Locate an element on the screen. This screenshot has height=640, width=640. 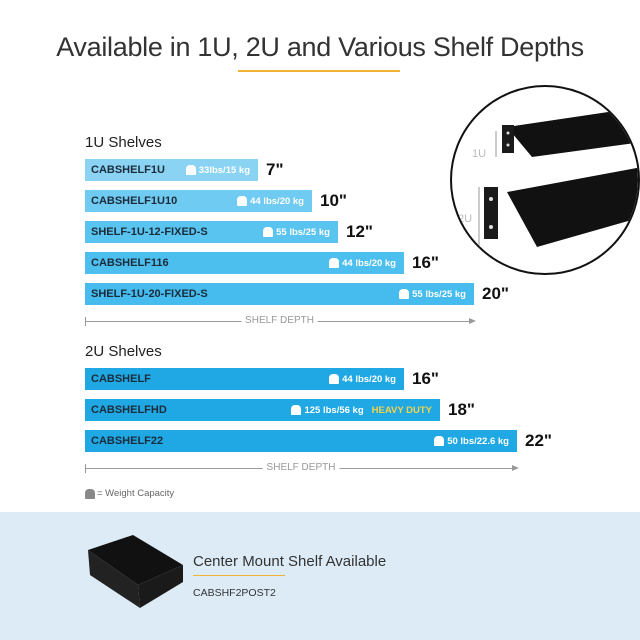
shelf-depth-label: 20" is located at coordinates (495, 293).